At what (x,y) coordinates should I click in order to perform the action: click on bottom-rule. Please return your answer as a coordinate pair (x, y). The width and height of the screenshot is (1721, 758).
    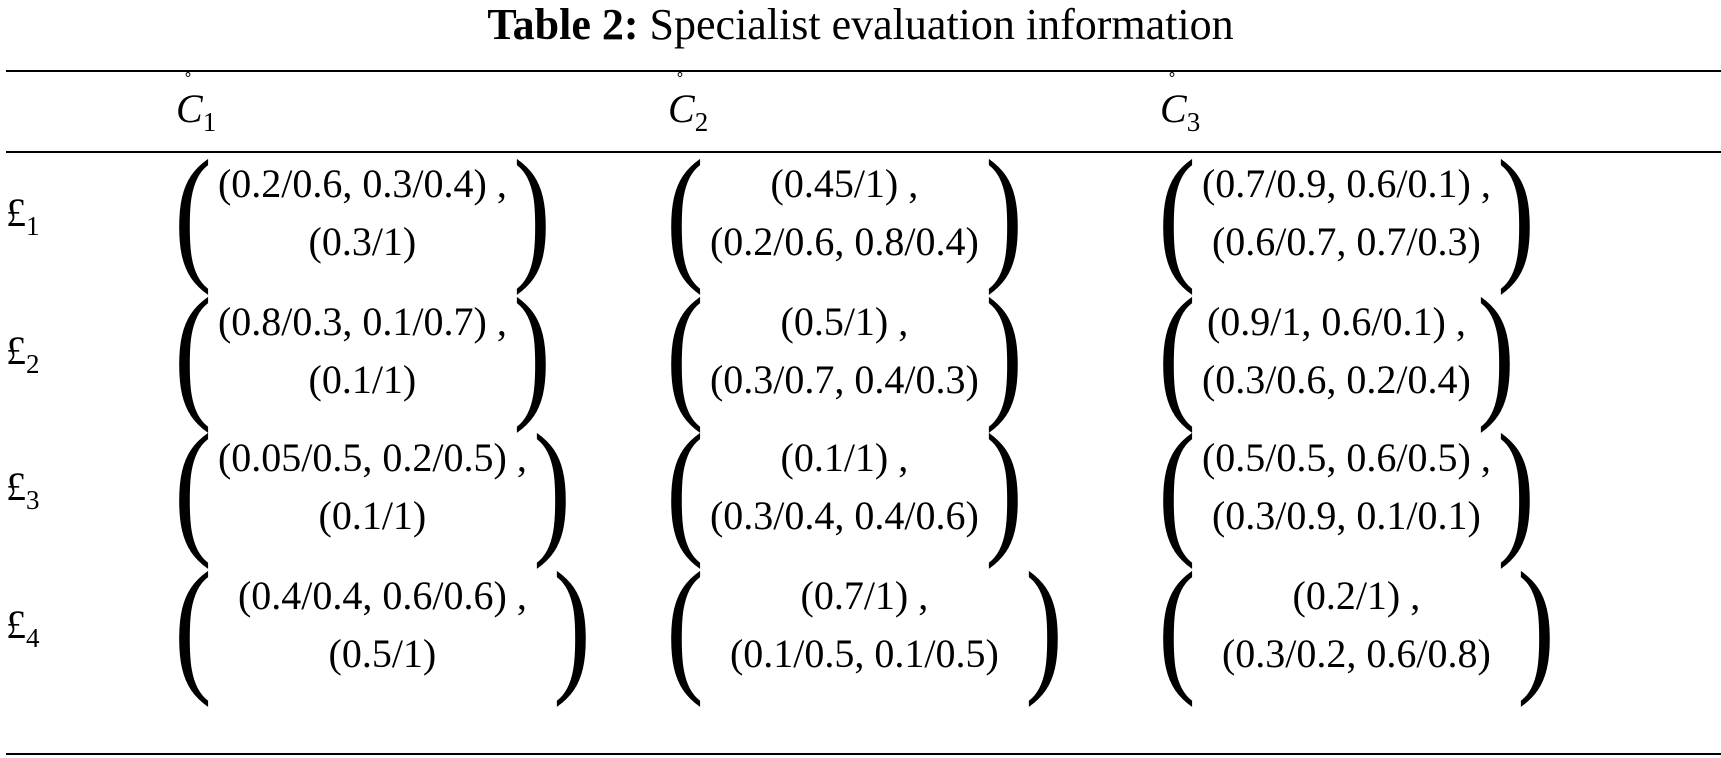
    Looking at the image, I should click on (863, 754).